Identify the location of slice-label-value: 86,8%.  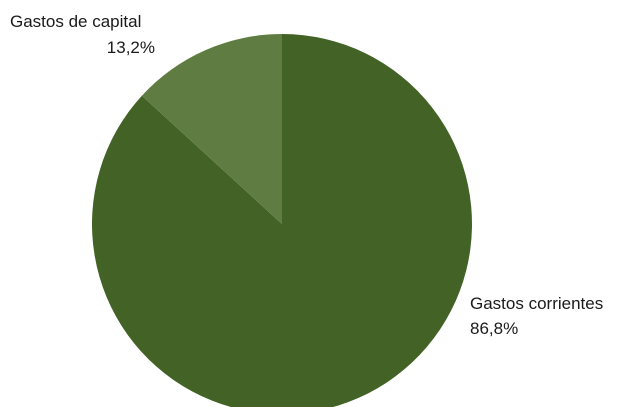
(494, 328).